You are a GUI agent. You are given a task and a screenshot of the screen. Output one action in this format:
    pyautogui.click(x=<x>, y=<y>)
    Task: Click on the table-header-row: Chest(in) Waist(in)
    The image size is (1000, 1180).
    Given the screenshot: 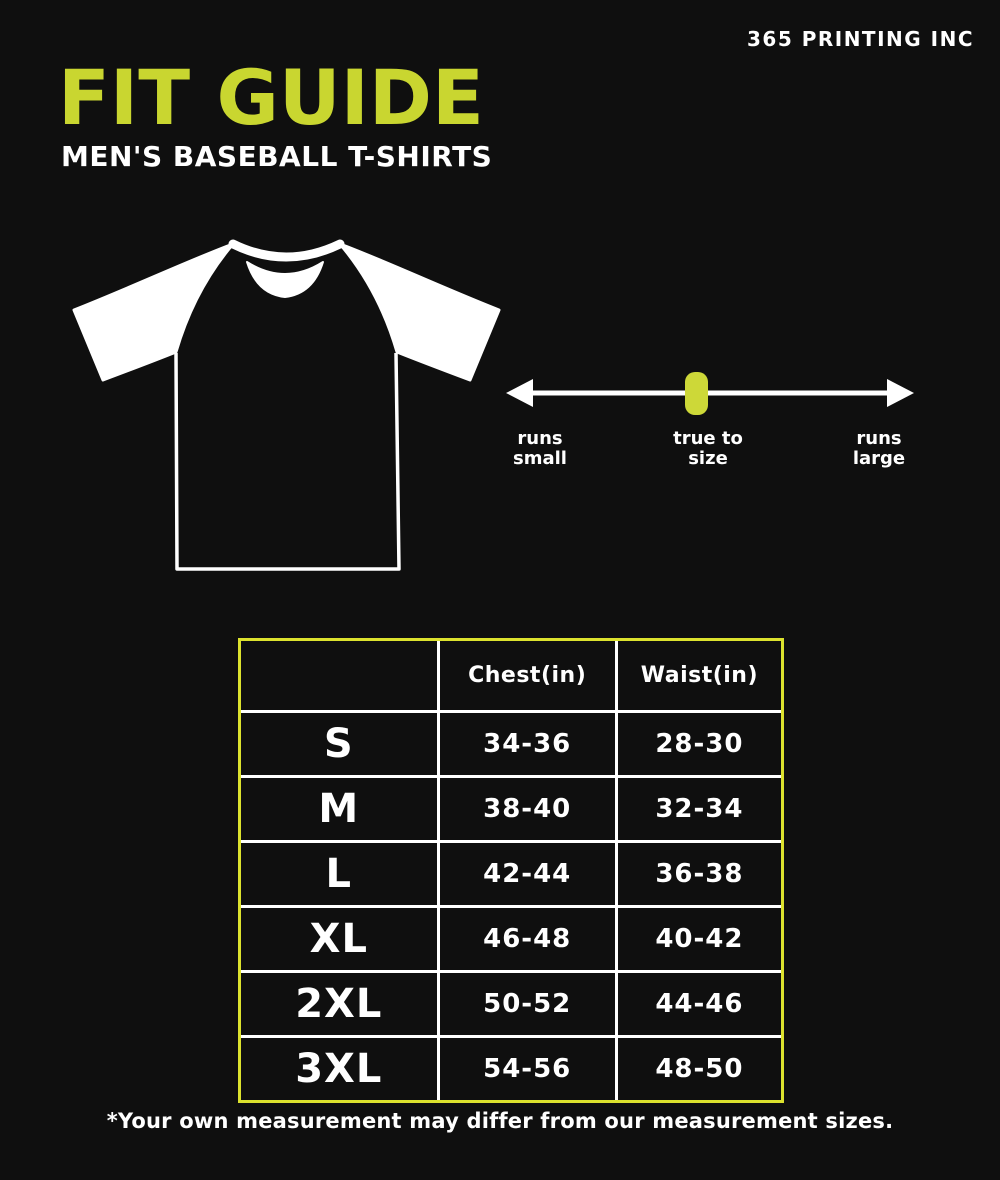 What is the action you would take?
    pyautogui.click(x=511, y=677)
    